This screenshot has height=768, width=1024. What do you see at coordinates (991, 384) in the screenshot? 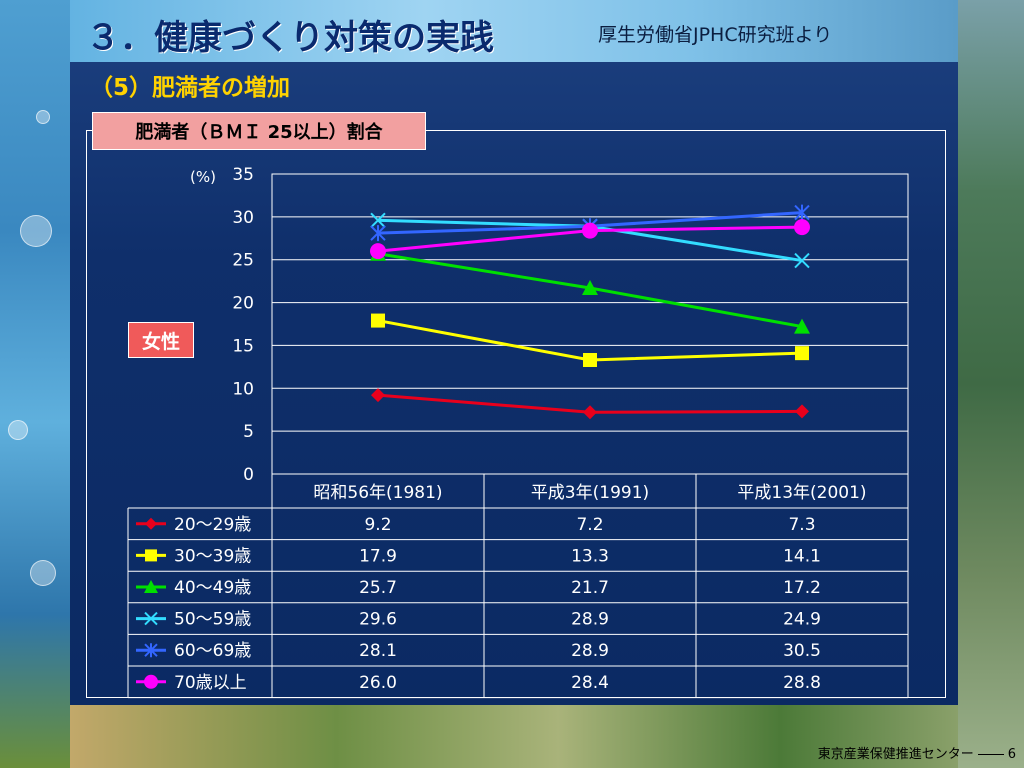
I see `background-right-decoration` at bounding box center [991, 384].